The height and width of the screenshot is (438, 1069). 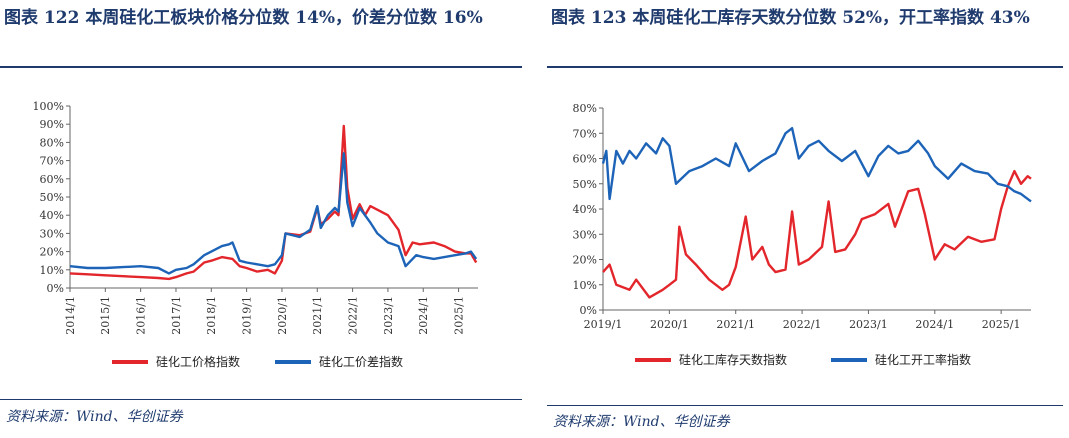 What do you see at coordinates (176, 315) in the screenshot?
I see `x-tick-label: 2017/1` at bounding box center [176, 315].